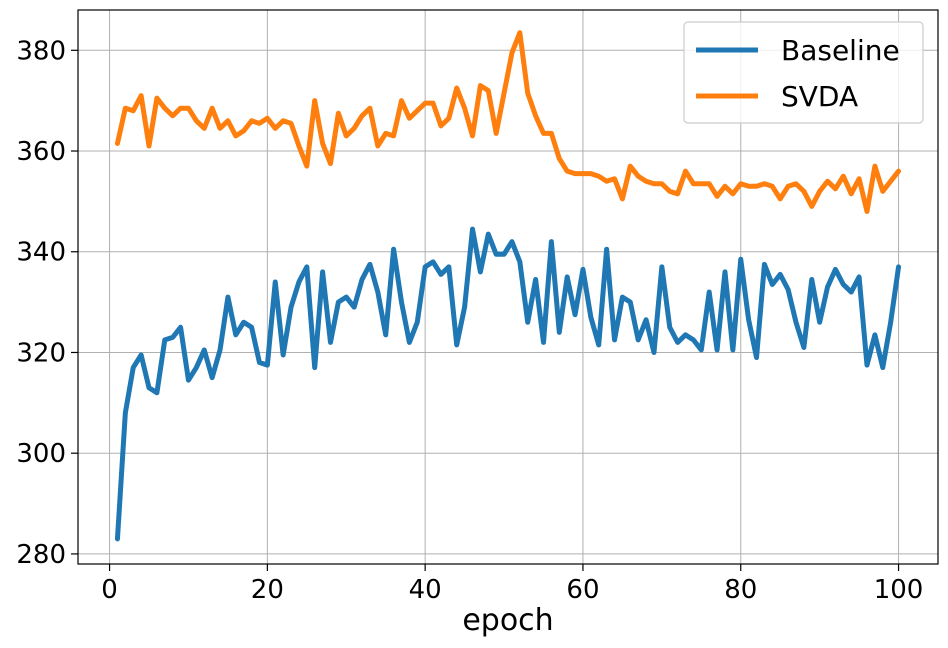  I want to click on y-tick-label: 340, so click(41, 253).